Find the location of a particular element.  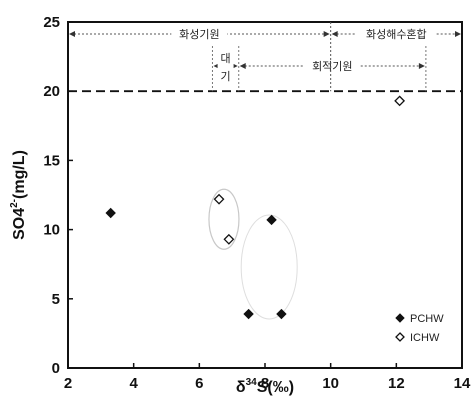

y-tick-label-4: 20 is located at coordinates (51, 91).